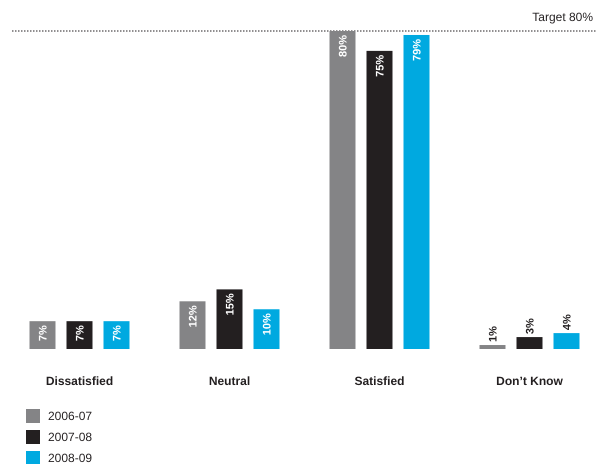 This screenshot has height=464, width=597. Describe the element at coordinates (380, 65) in the screenshot. I see `data-label: 75%` at that location.